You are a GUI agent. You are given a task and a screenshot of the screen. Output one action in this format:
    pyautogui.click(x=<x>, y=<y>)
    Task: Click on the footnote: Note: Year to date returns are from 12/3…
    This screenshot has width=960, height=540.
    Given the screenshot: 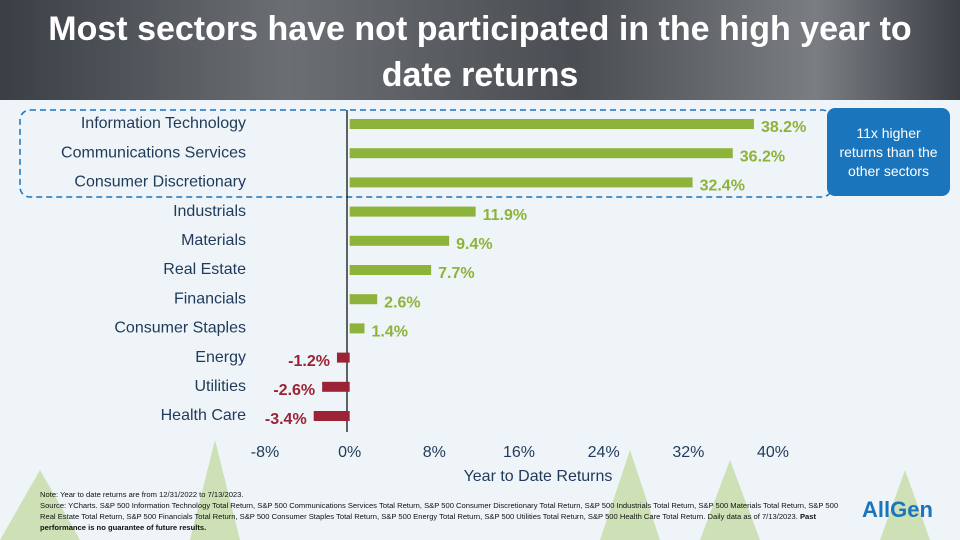 What is the action you would take?
    pyautogui.click(x=440, y=511)
    